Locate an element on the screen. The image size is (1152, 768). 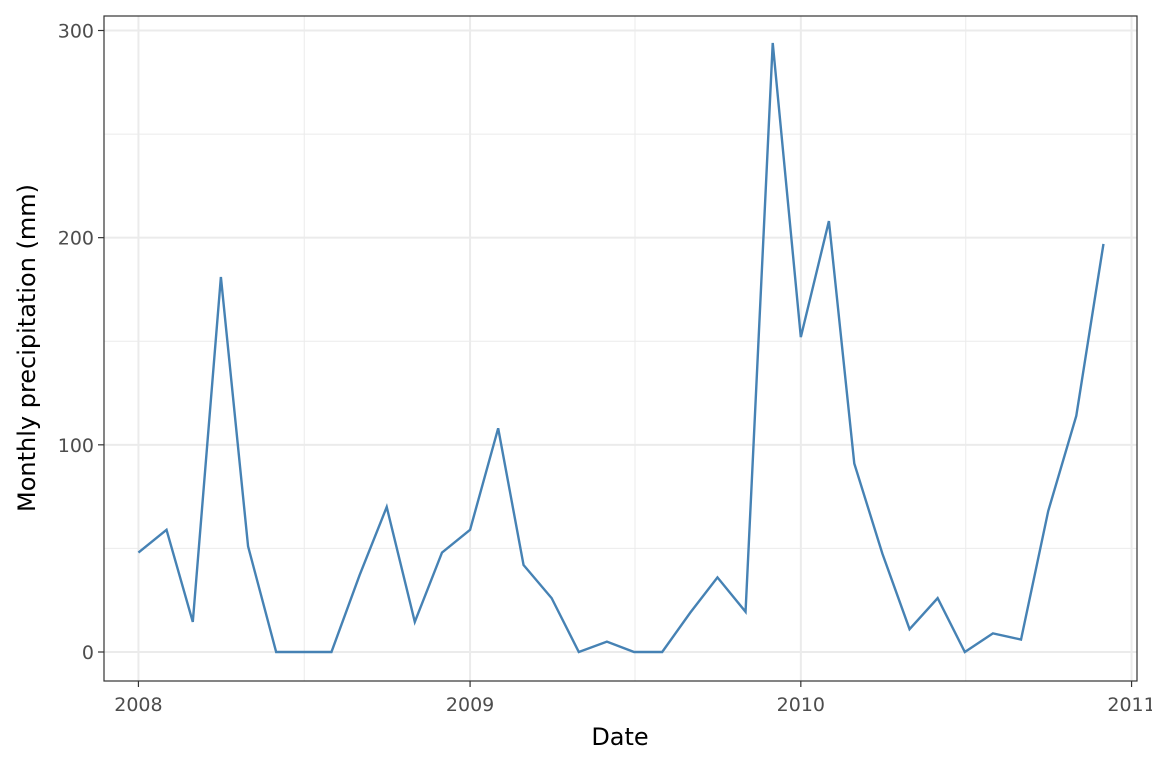
y-tick-label: 0 is located at coordinates (88, 653).